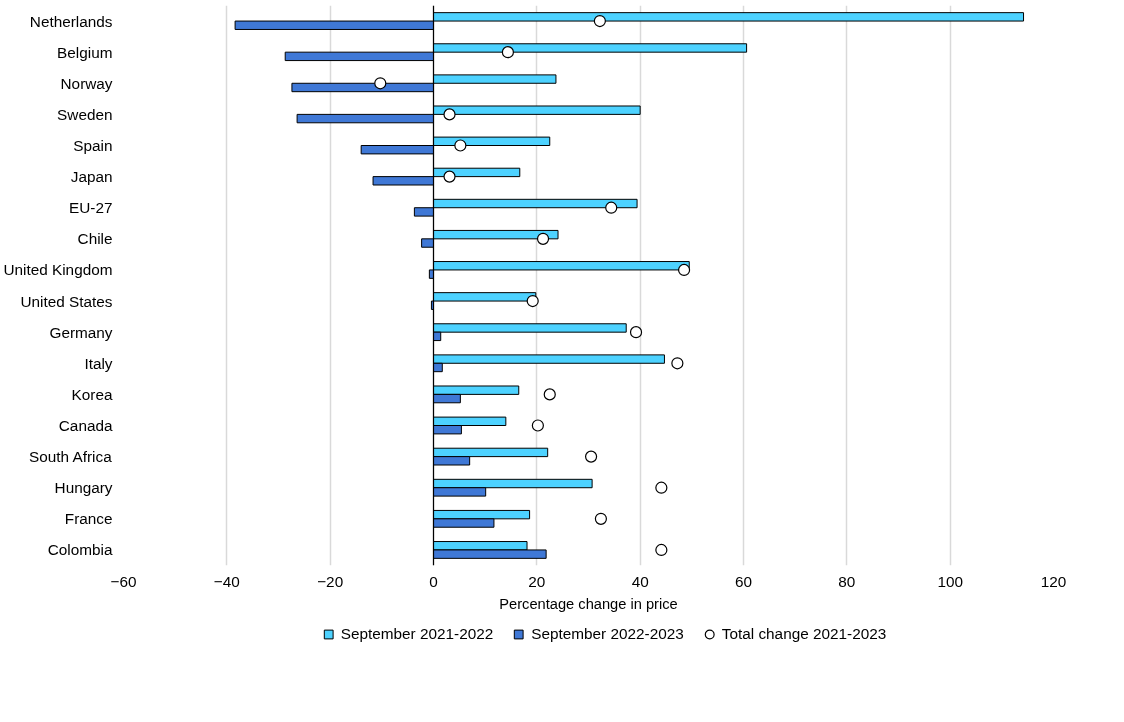 This screenshot has width=1124, height=722. I want to click on y-tick-label: Korea, so click(92, 394).